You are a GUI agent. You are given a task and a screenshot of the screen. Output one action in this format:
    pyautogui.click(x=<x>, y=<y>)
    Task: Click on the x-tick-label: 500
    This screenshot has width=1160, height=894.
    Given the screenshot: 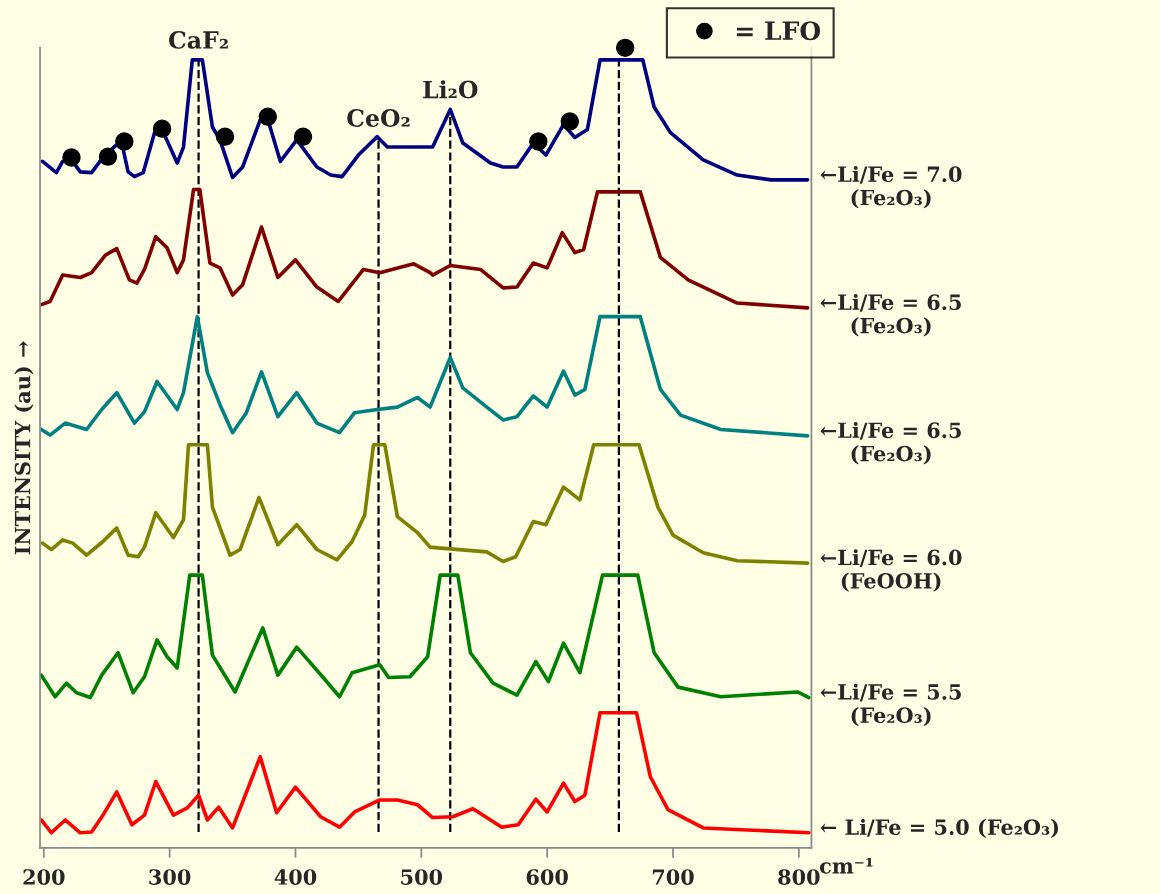 What is the action you would take?
    pyautogui.click(x=422, y=877)
    